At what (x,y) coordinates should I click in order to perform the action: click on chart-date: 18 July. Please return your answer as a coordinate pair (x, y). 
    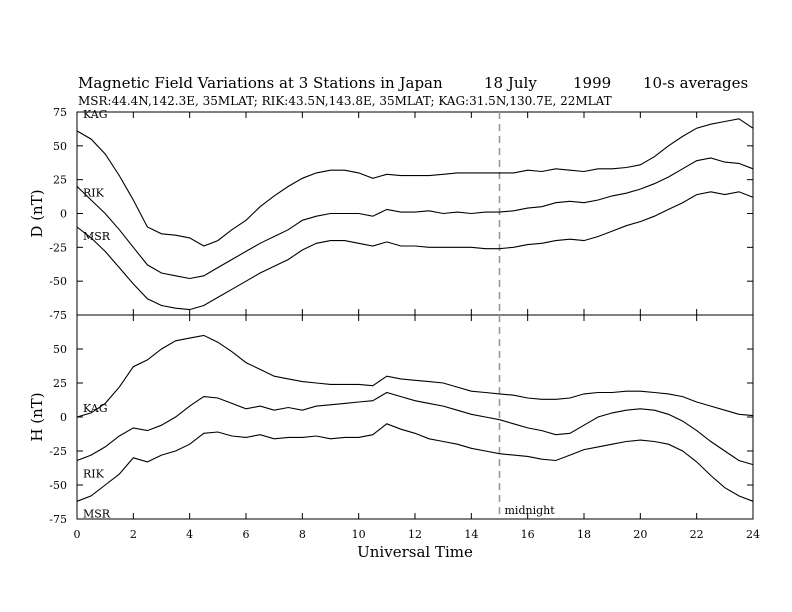
    Looking at the image, I should click on (510, 83).